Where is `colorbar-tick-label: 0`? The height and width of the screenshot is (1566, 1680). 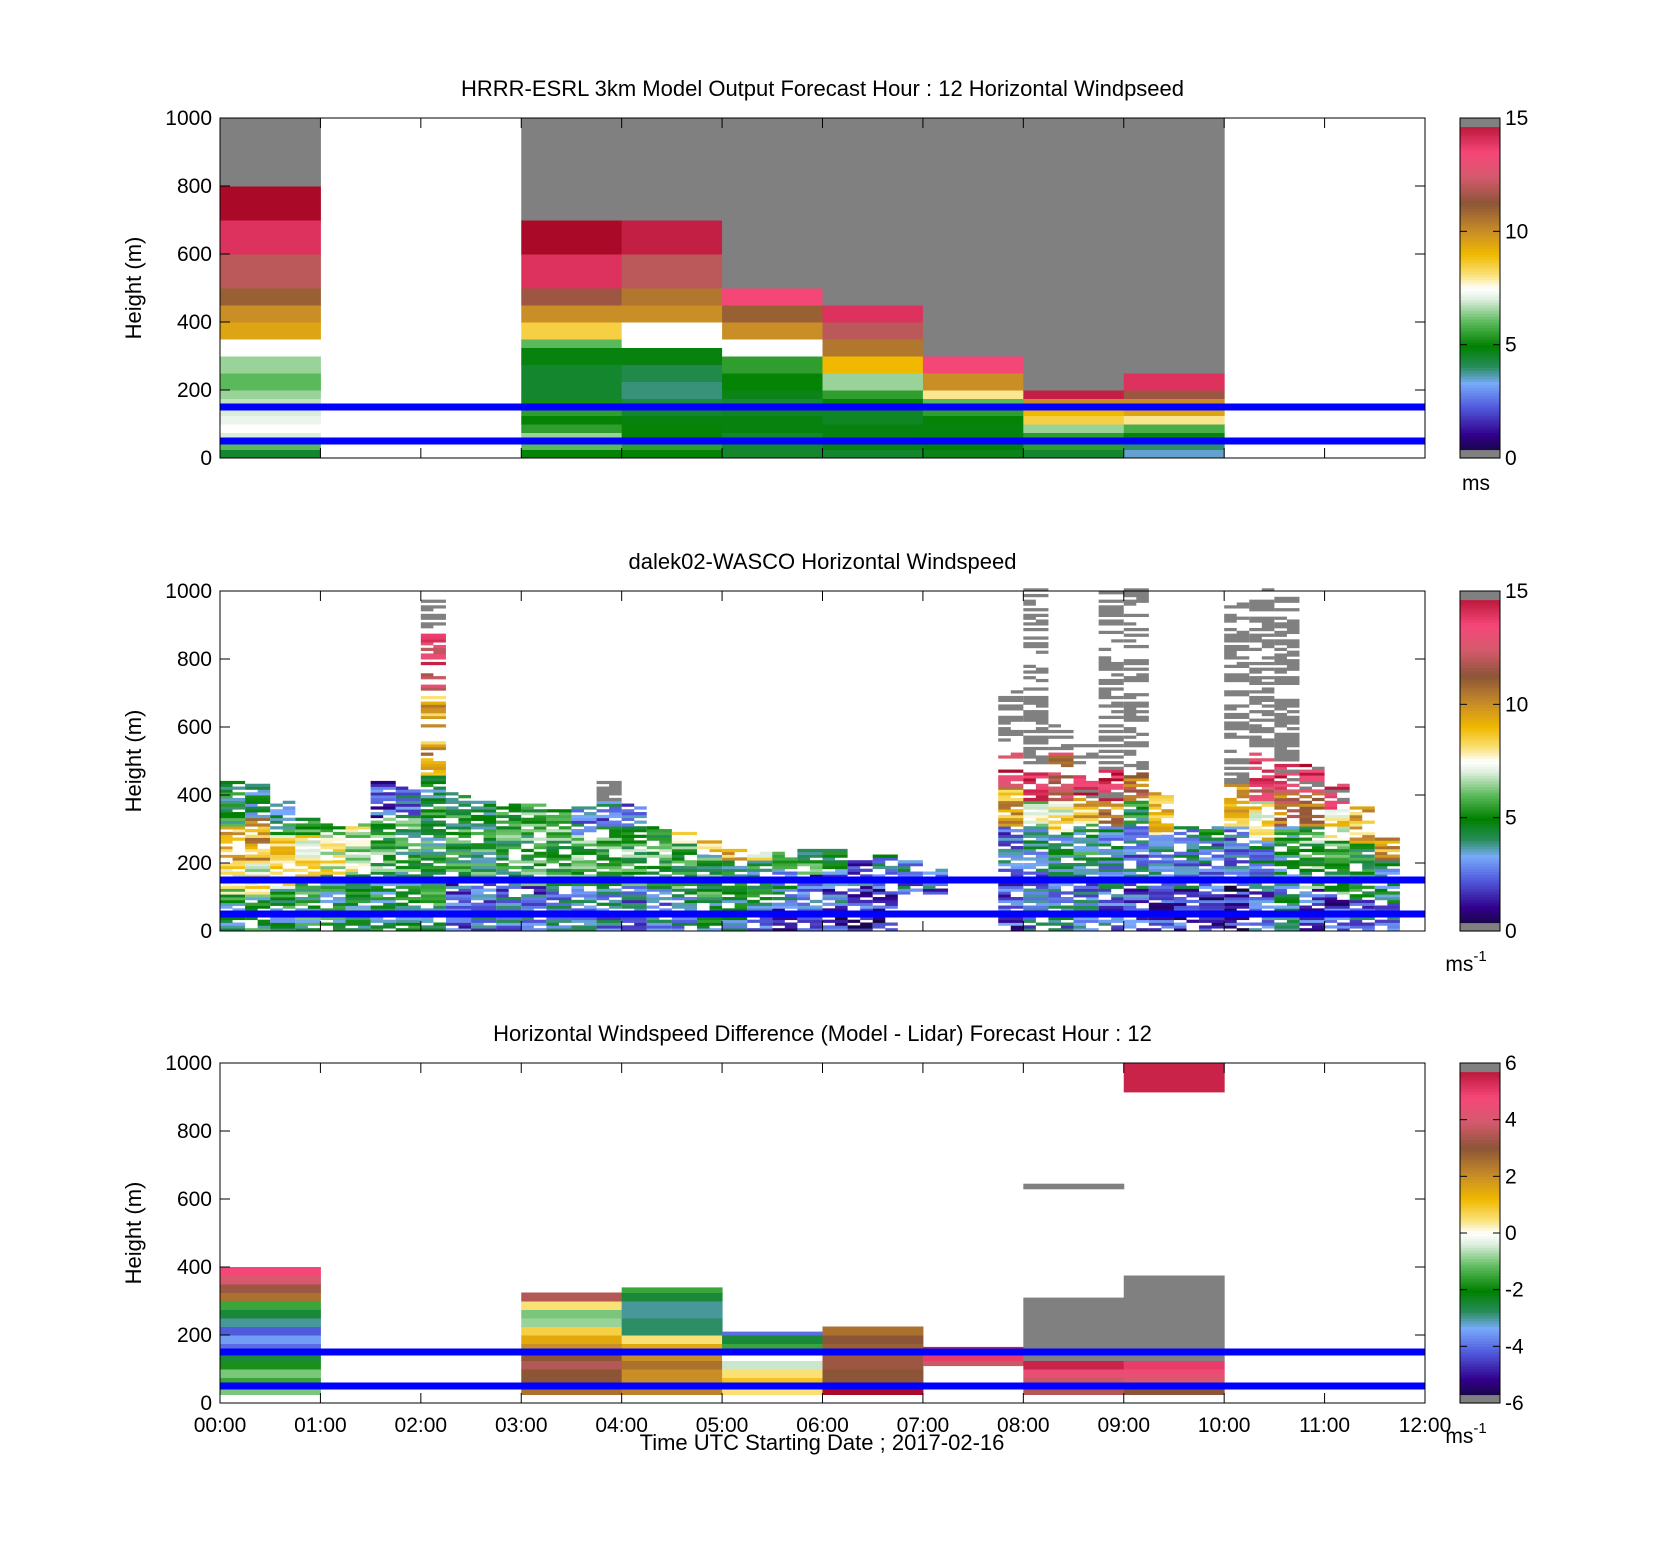
colorbar-tick-label: 0 is located at coordinates (1511, 1233).